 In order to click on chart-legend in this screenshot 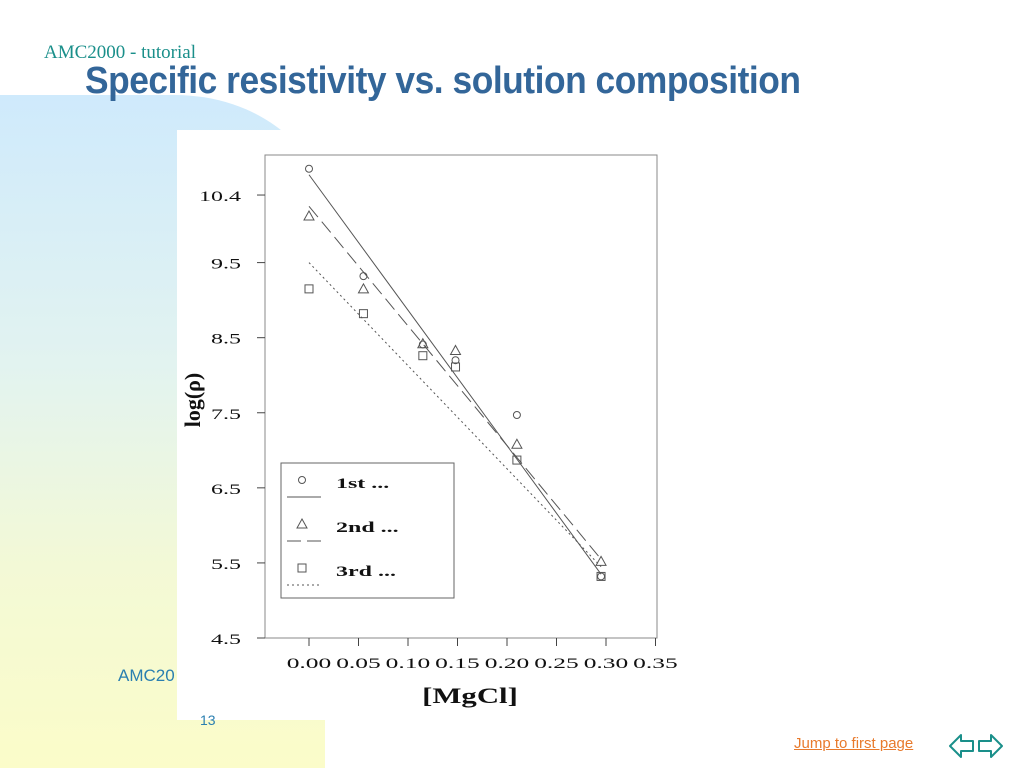, I will do `click(367, 530)`.